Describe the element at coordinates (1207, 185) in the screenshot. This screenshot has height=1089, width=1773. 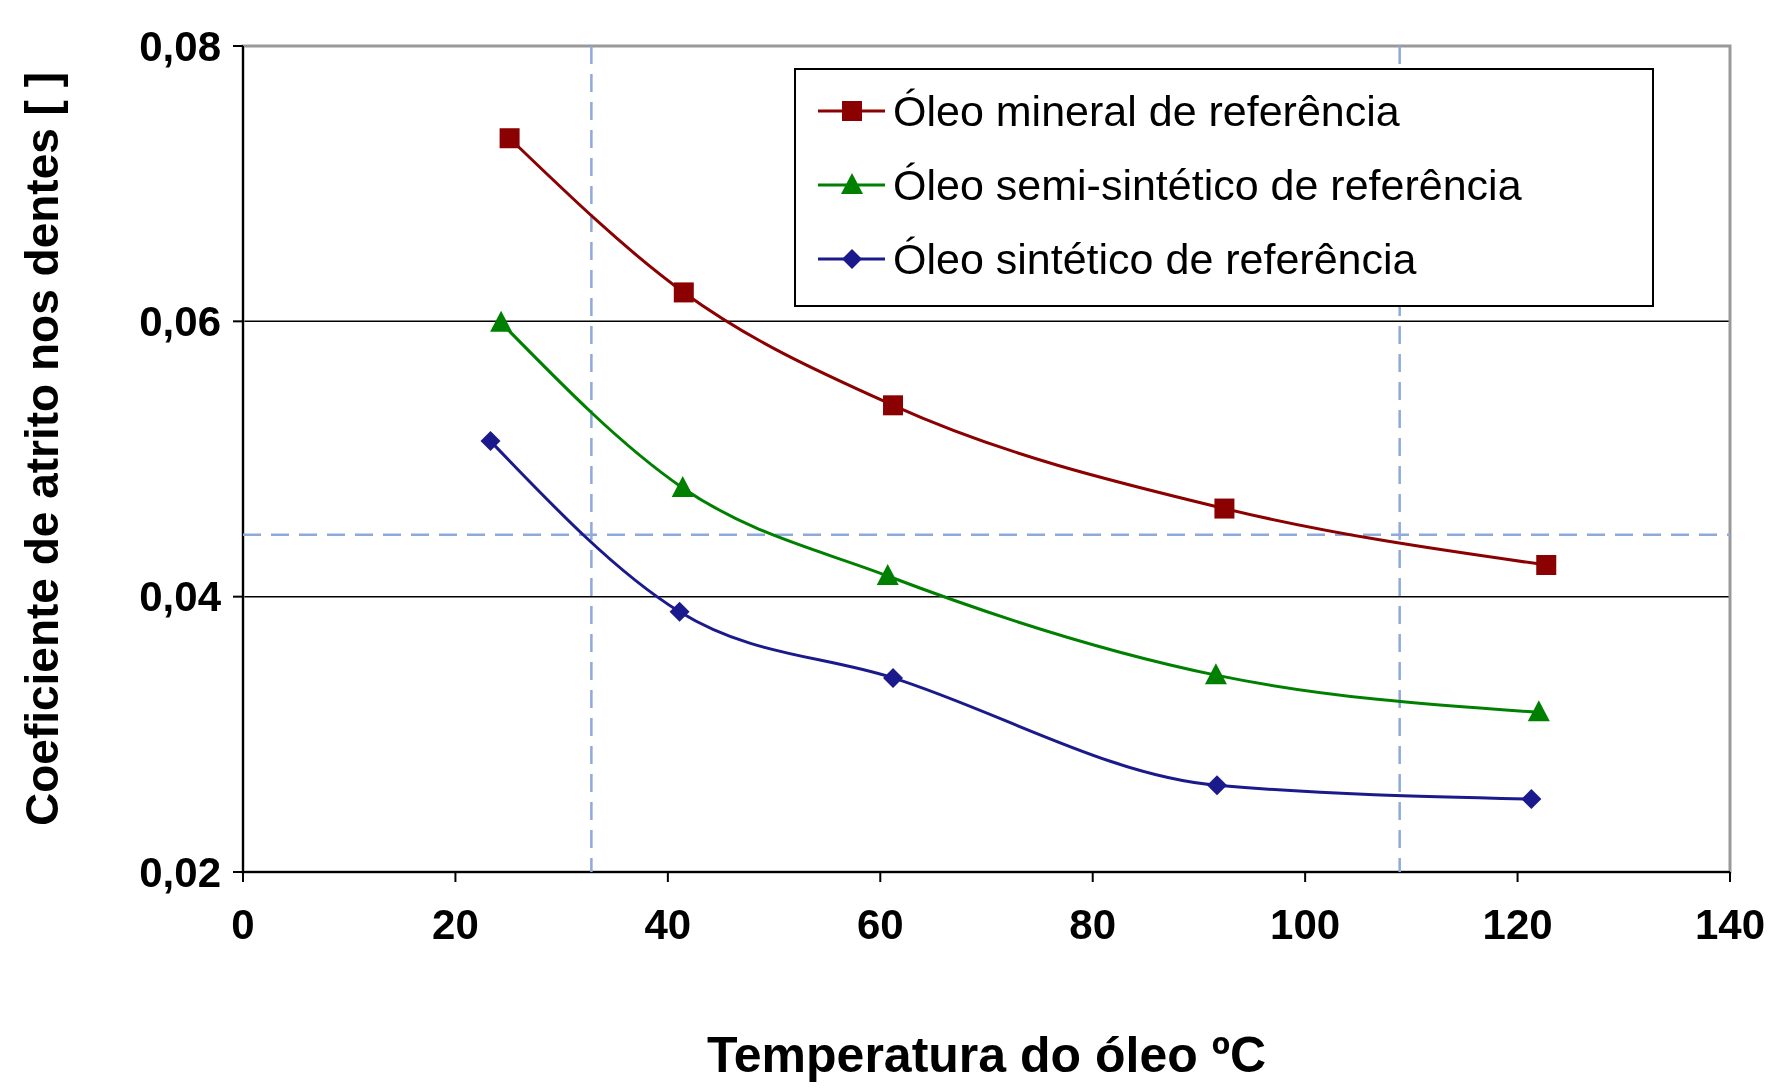
I see `legend-label: Óleo semi-sintético de referência` at that location.